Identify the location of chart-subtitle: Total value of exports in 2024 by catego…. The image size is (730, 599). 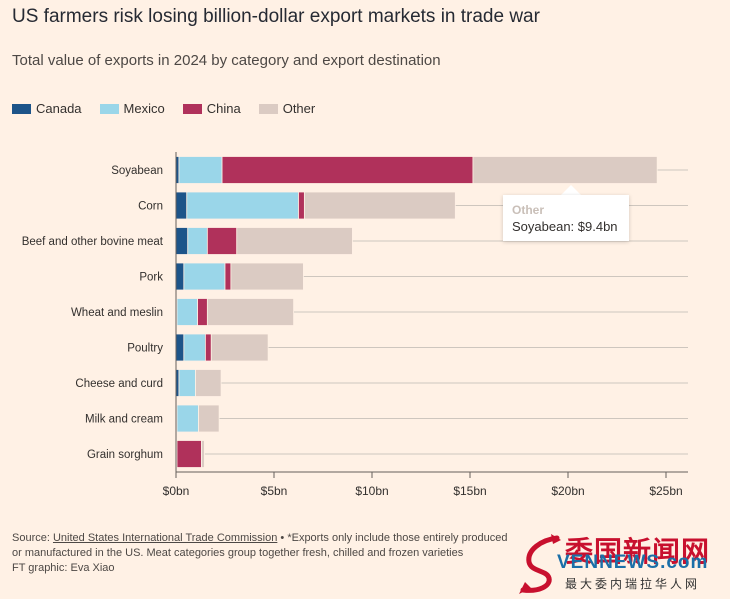
(226, 60).